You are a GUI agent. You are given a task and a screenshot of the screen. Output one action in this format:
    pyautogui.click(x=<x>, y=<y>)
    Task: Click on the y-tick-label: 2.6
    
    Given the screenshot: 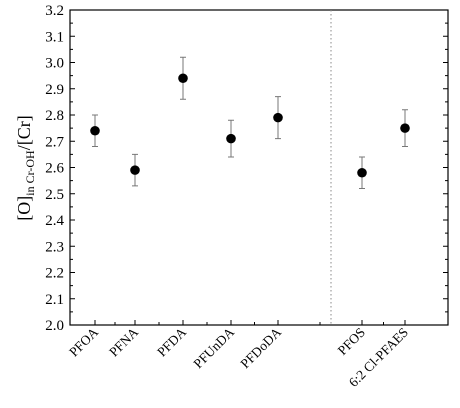 What is the action you would take?
    pyautogui.click(x=54, y=169)
    